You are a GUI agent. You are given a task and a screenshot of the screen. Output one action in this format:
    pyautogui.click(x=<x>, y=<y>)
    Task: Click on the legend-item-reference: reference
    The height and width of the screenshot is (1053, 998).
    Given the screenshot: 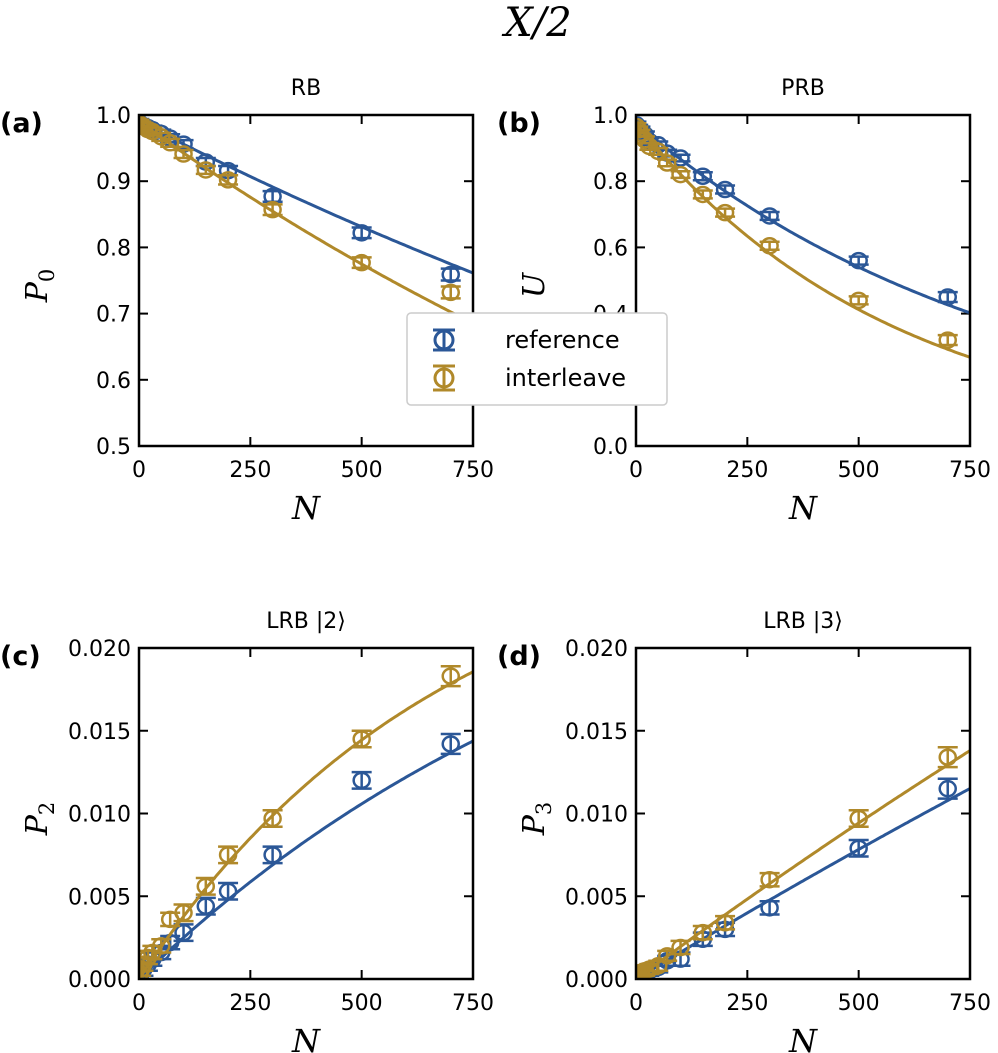 What is the action you would take?
    pyautogui.click(x=526, y=340)
    